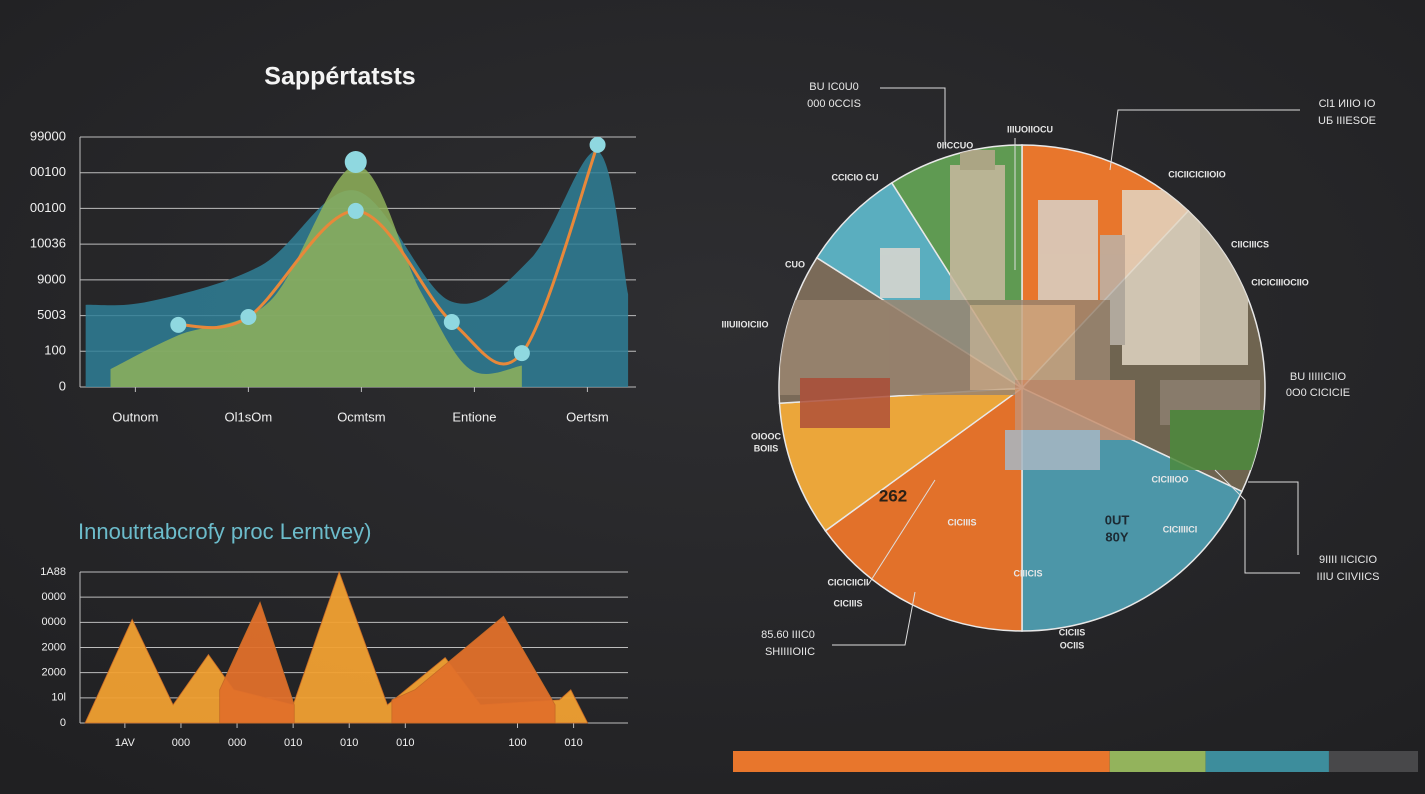  I want to click on slice-label: 262, so click(893, 495).